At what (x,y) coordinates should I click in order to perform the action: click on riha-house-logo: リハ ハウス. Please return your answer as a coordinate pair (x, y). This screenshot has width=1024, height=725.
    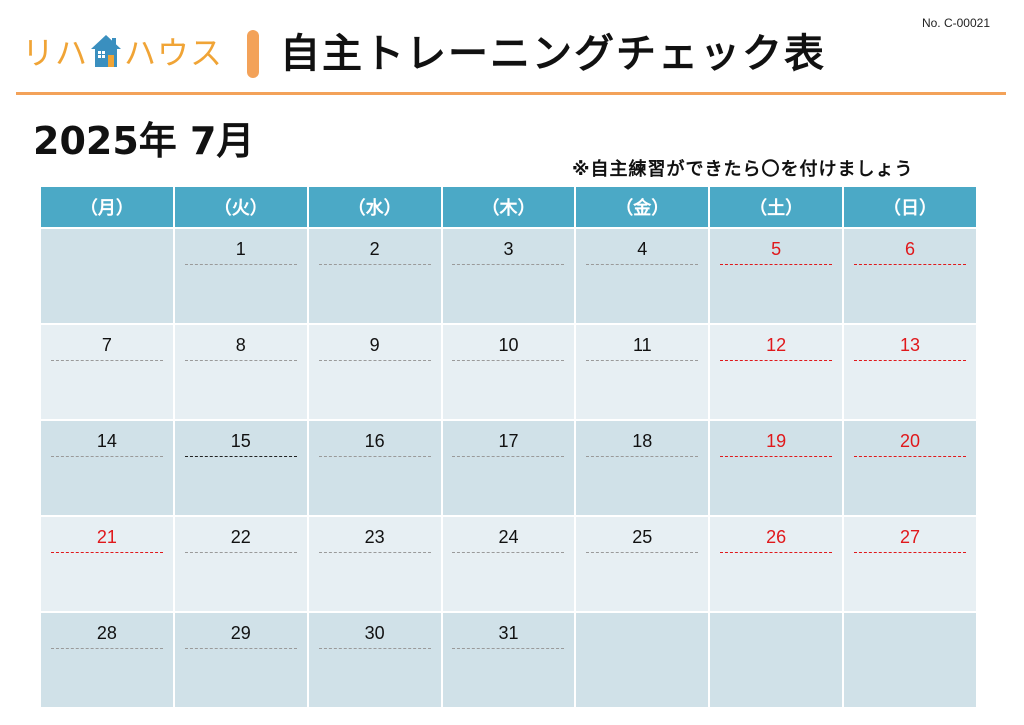
    Looking at the image, I should click on (122, 51).